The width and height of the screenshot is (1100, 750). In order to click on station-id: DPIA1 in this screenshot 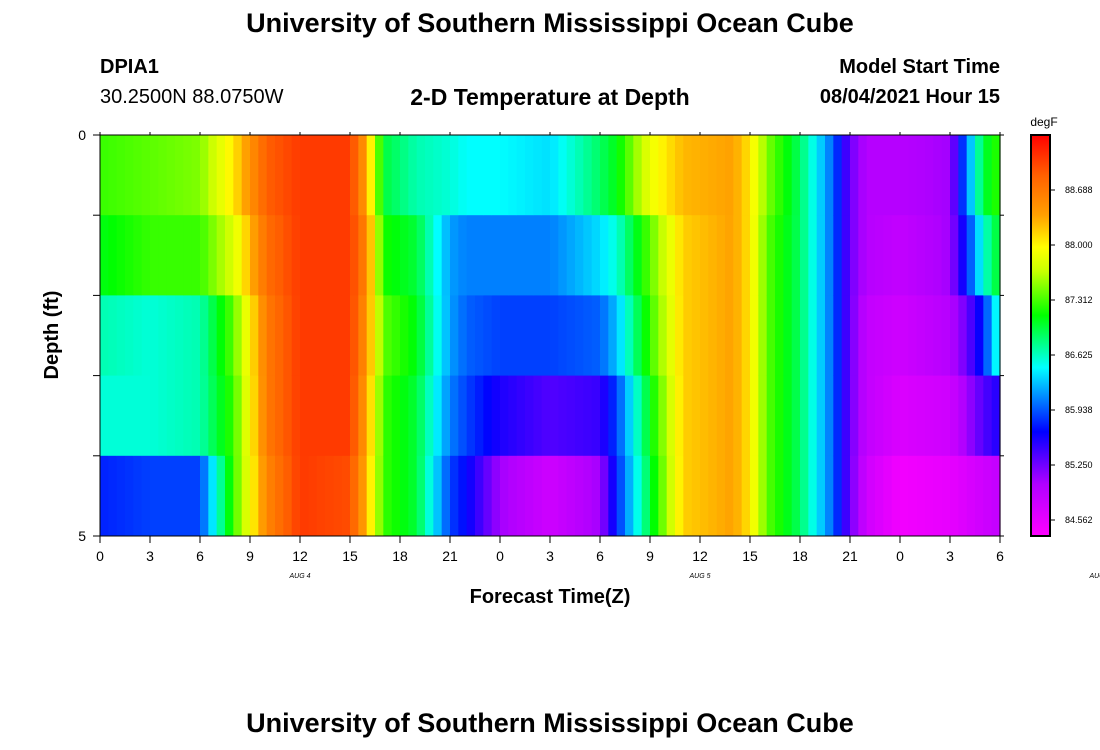, I will do `click(129, 67)`.